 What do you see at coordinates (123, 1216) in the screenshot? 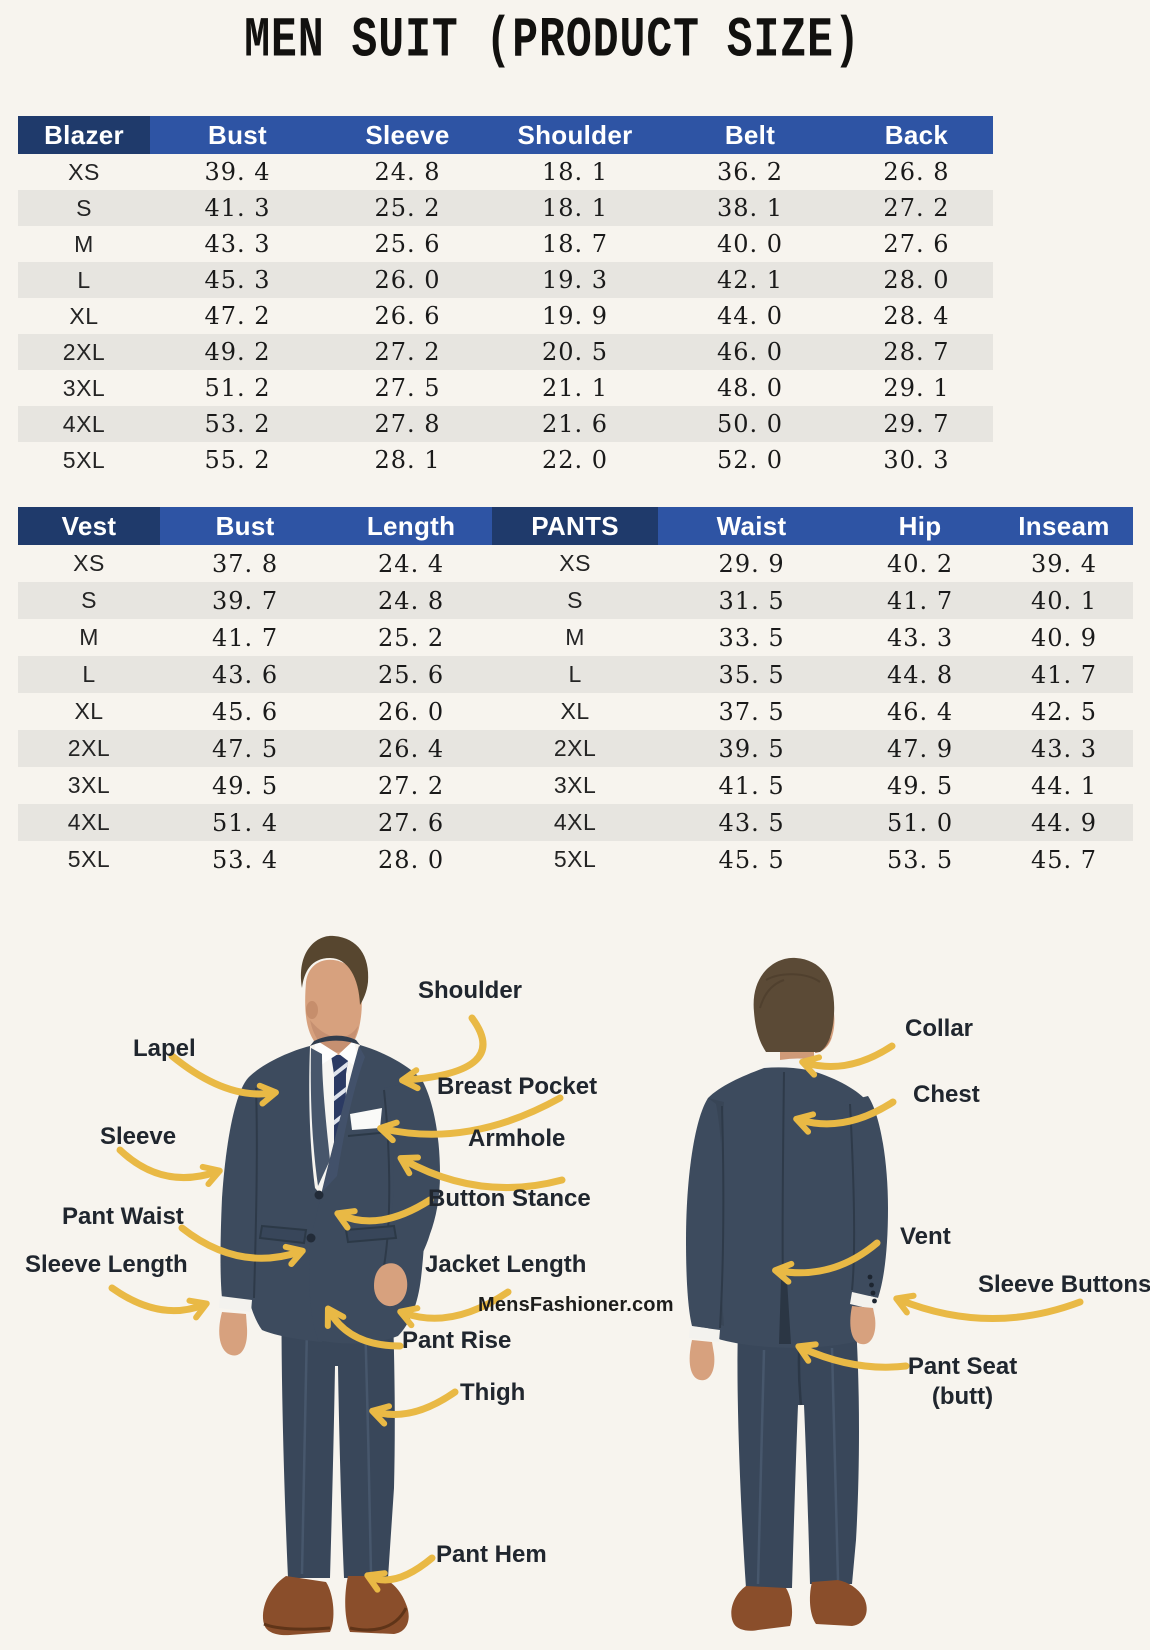
I see `label-pant-waist: Pant Waist` at bounding box center [123, 1216].